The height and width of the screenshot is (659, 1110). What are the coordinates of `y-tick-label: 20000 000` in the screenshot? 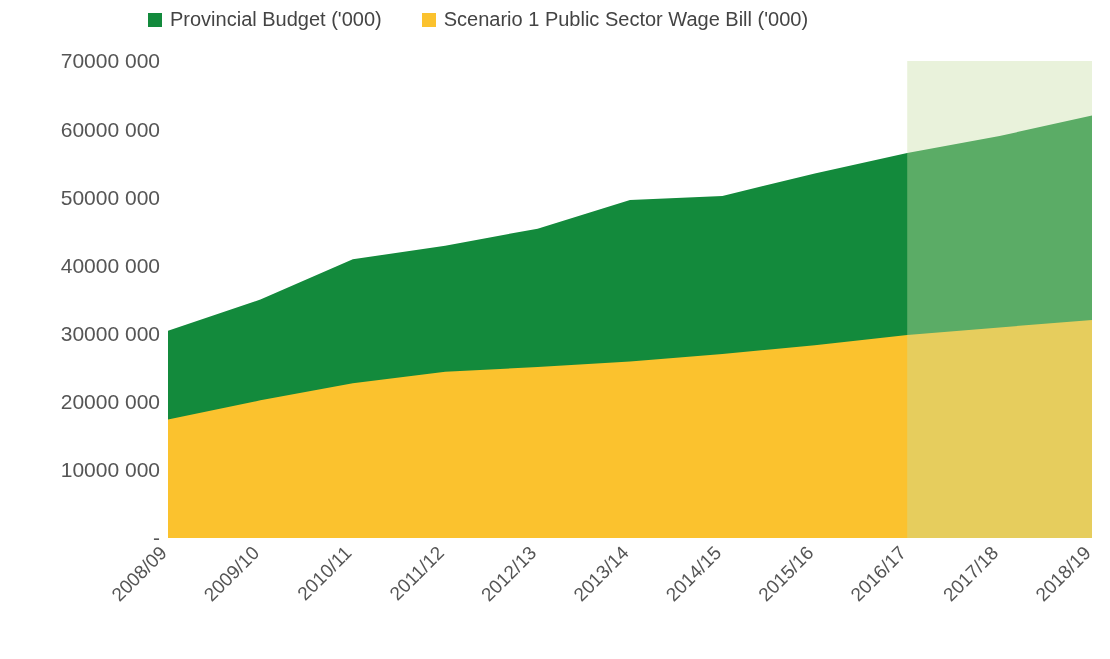 It's located at (110, 402).